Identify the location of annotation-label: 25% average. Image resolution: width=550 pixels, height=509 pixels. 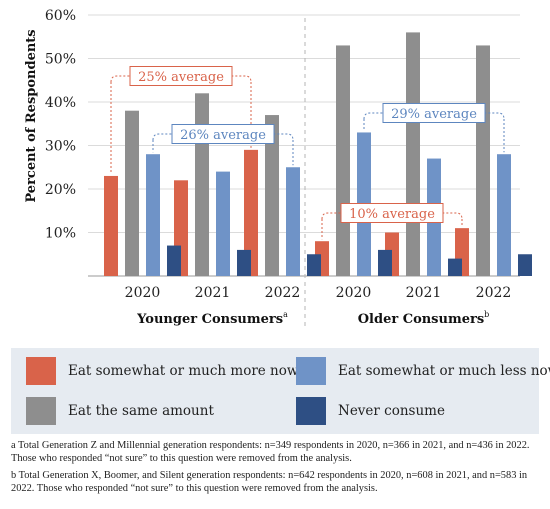
(181, 77).